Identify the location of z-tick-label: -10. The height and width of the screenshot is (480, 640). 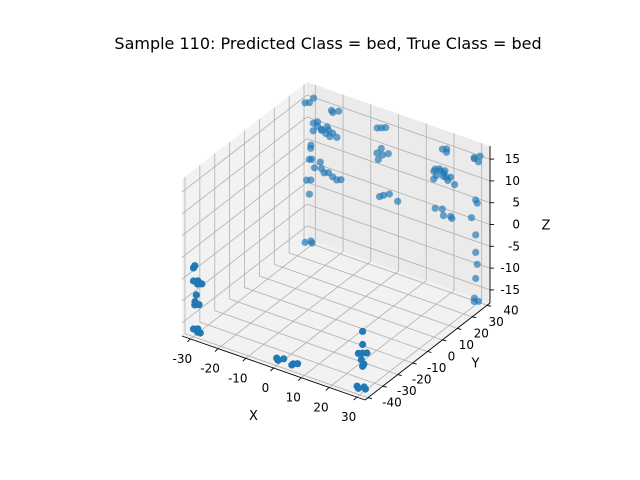
(510, 268).